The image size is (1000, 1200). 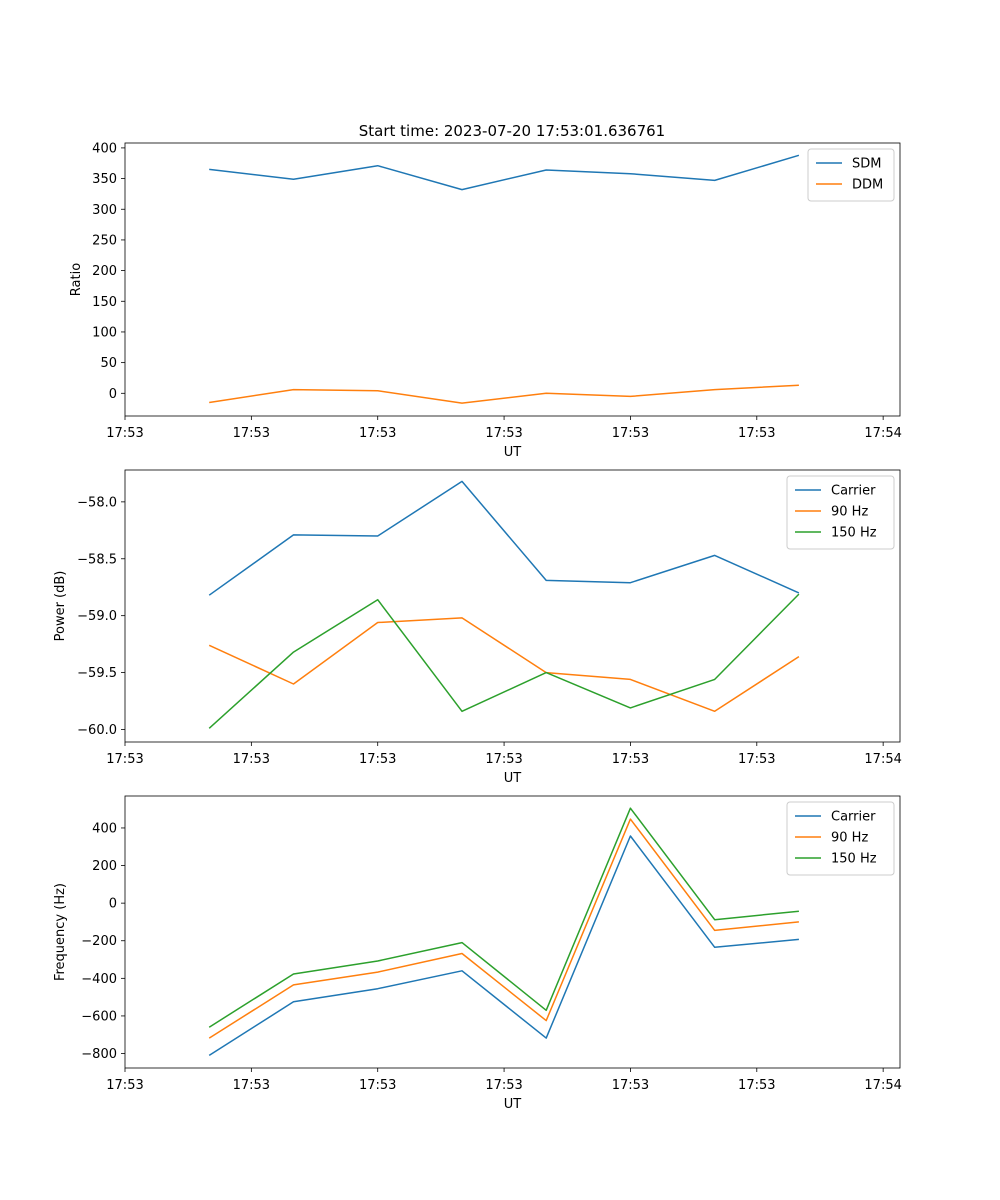 I want to click on power-y-tick-label: −58.5, so click(x=97, y=559).